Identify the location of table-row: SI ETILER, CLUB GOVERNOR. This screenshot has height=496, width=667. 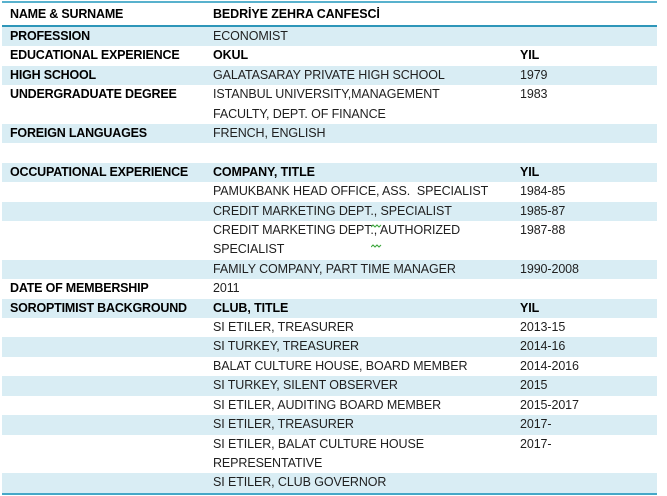
(329, 483).